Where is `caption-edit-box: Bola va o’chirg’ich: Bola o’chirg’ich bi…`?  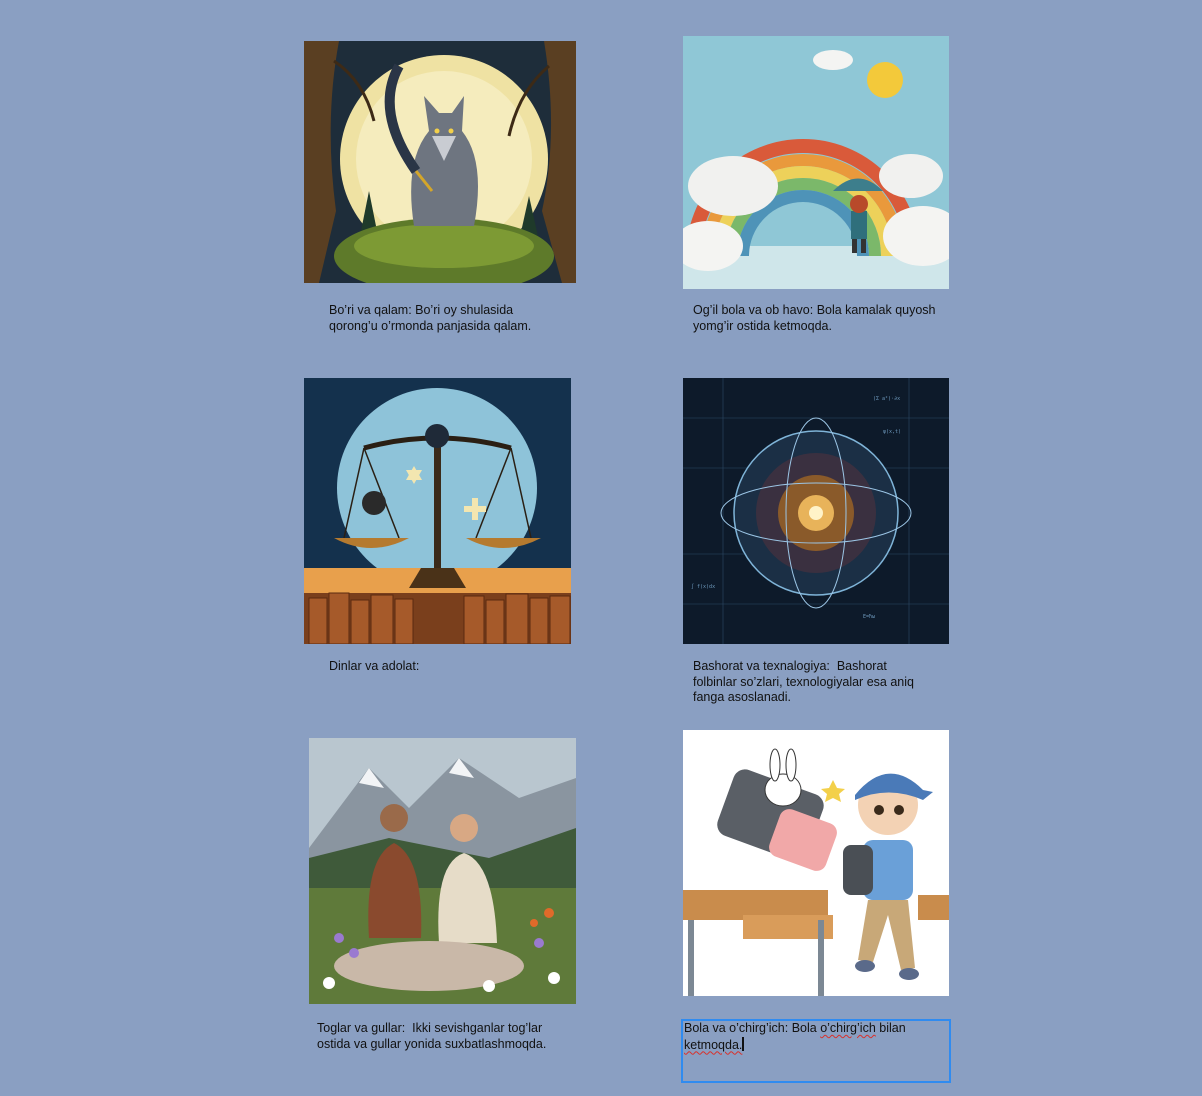 caption-edit-box: Bola va o’chirg’ich: Bola o’chirg’ich bi… is located at coordinates (816, 1051).